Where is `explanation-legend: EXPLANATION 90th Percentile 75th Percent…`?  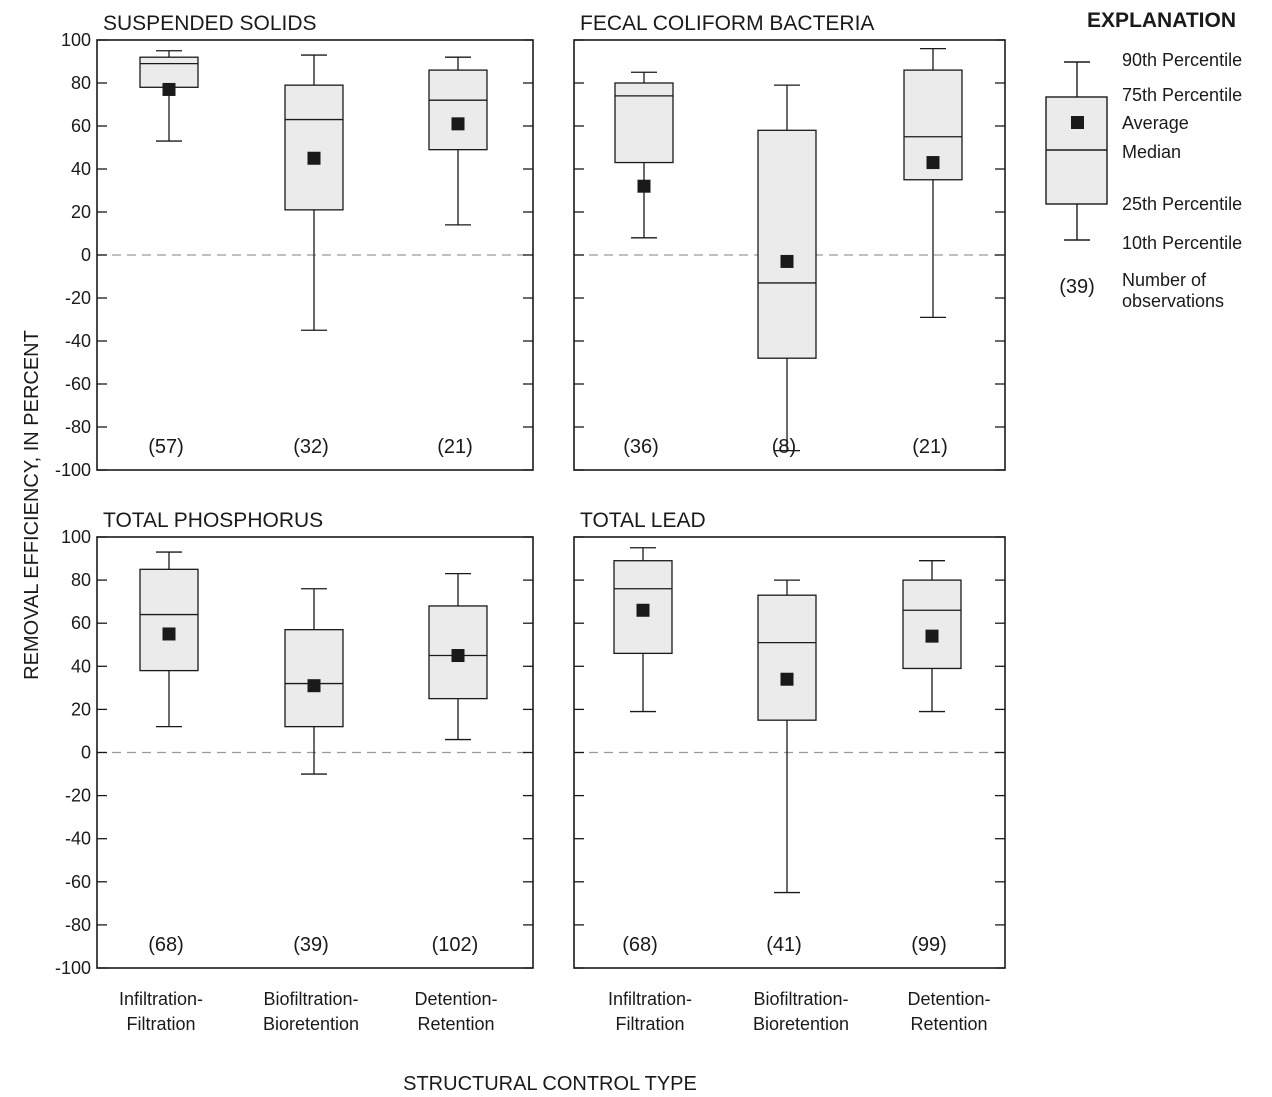
explanation-legend: EXPLANATION 90th Percentile 75th Percent… is located at coordinates (1143, 160).